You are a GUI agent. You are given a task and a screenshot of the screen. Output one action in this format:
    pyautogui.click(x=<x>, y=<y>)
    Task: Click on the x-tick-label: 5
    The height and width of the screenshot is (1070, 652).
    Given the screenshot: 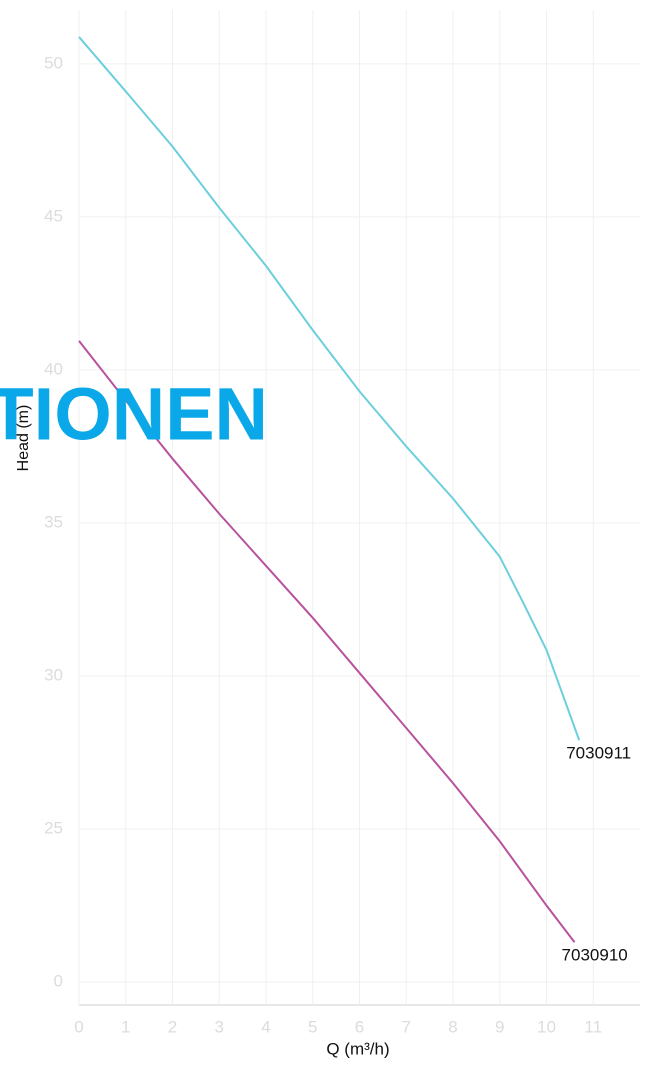 What is the action you would take?
    pyautogui.click(x=312, y=1026)
    